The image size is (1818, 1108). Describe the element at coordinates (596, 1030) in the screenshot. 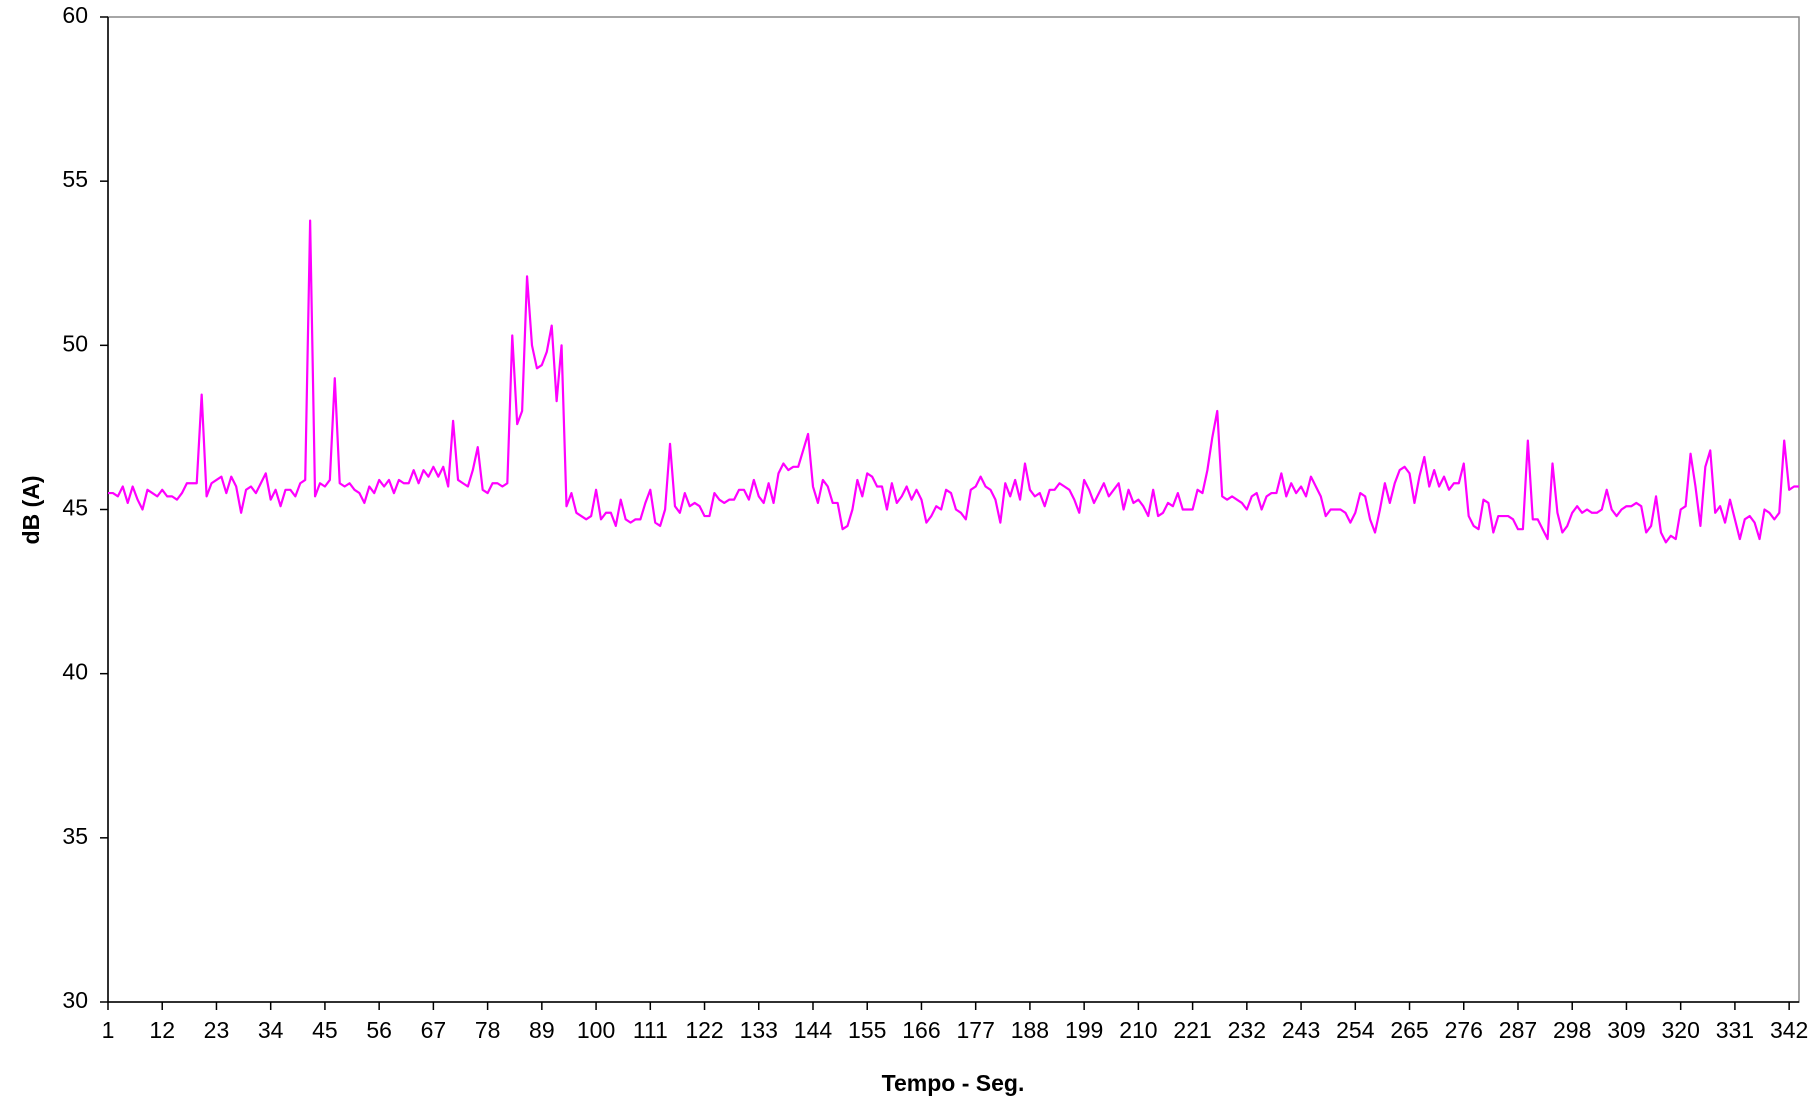

I see `x-tick-label: 100` at that location.